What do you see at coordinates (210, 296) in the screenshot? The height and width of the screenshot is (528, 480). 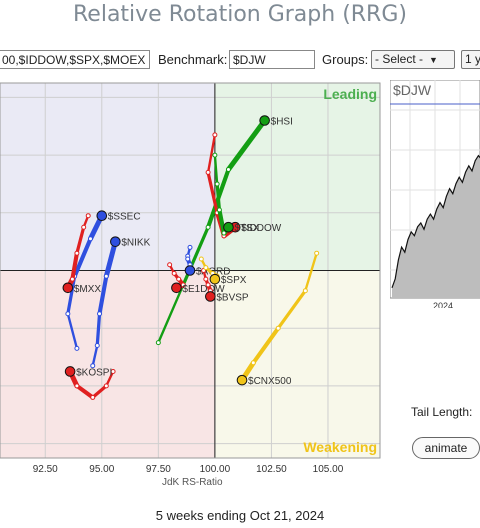 I see `head-point-bvsp` at bounding box center [210, 296].